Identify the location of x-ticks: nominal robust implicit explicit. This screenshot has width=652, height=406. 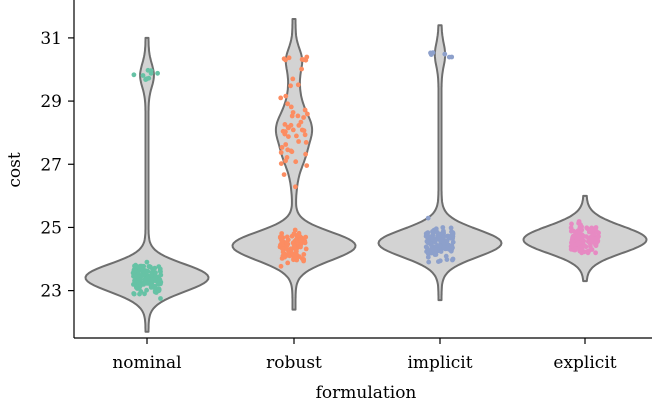
(364, 355).